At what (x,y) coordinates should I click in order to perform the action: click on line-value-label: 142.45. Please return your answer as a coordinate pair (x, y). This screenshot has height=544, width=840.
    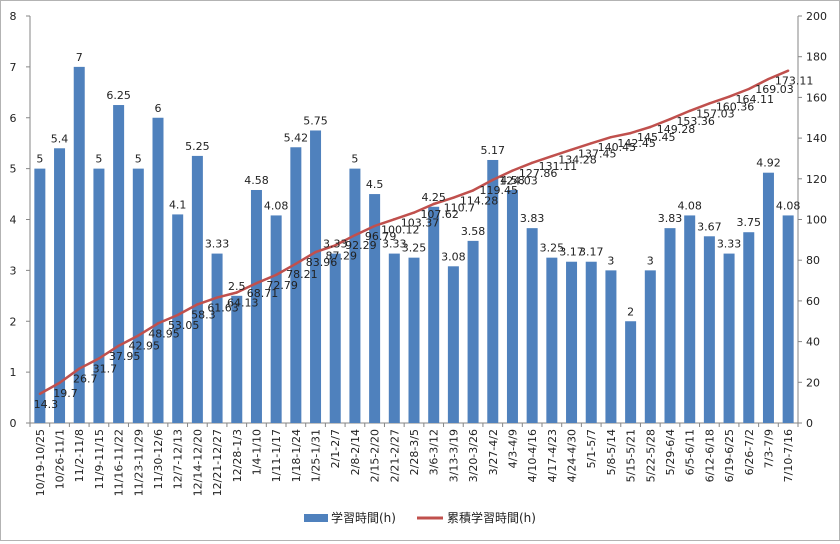
    Looking at the image, I should click on (636, 143).